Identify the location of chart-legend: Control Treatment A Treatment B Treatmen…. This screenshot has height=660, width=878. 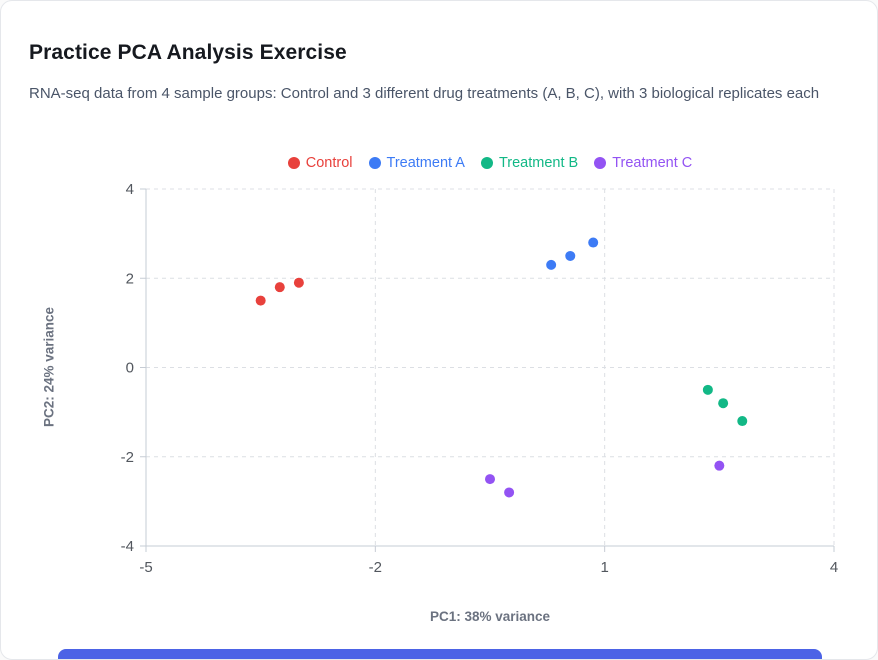
(490, 163).